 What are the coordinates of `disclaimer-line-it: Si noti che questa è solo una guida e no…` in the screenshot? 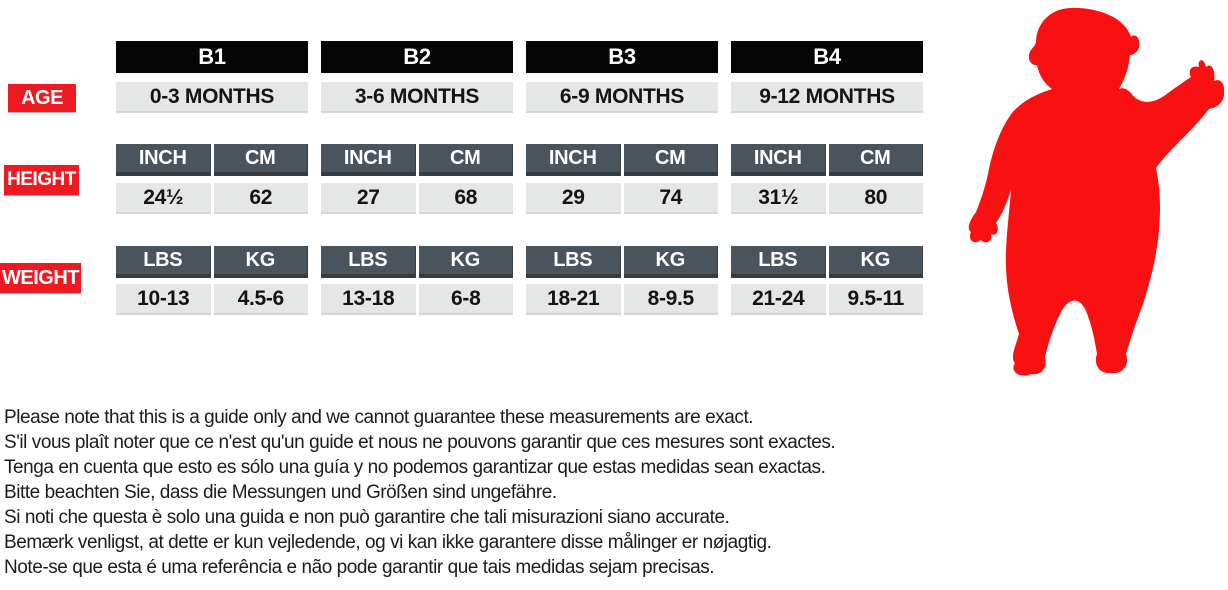 It's located at (367, 517).